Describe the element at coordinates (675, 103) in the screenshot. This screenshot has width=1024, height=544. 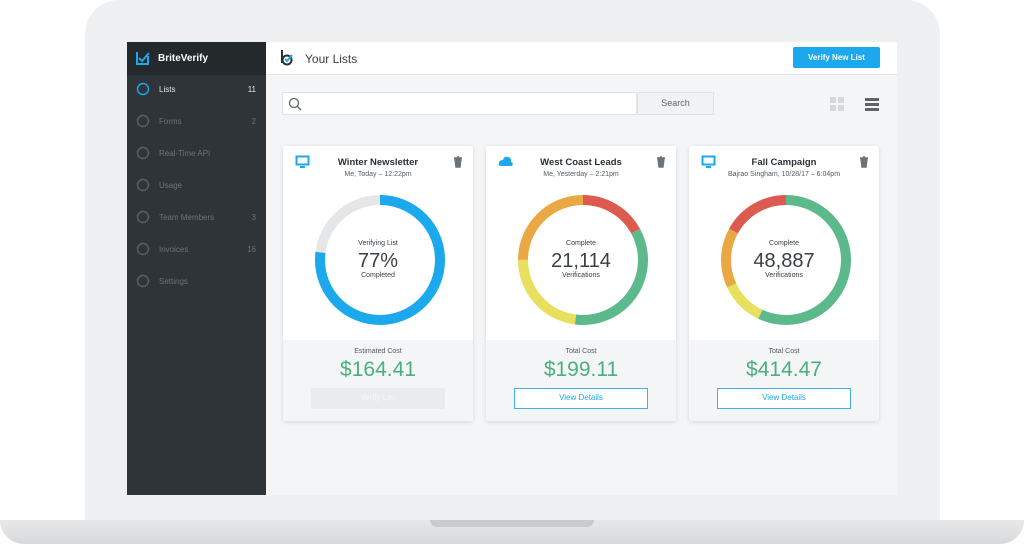
I see `search-button: Search` at that location.